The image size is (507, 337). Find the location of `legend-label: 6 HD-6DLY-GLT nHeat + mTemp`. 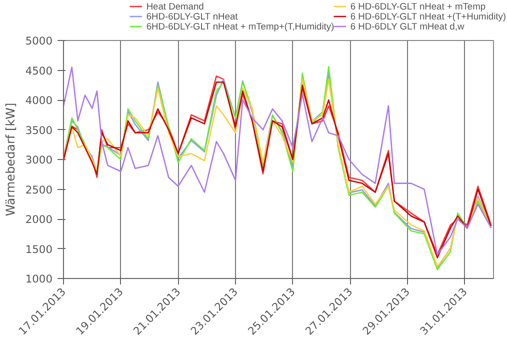

legend-label: 6 HD-6DLY-GLT nHeat + mTemp is located at coordinates (418, 7).